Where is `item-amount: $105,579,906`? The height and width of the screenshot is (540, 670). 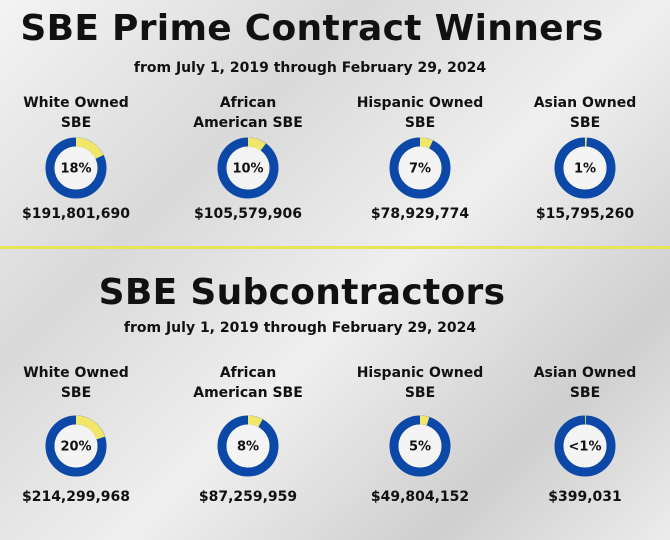 item-amount: $105,579,906 is located at coordinates (248, 214).